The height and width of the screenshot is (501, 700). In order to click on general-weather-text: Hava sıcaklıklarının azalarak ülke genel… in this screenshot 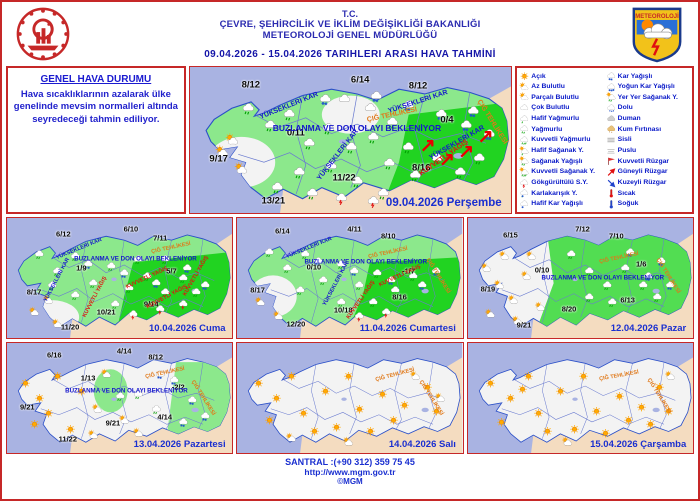, I will do `click(95, 107)`.